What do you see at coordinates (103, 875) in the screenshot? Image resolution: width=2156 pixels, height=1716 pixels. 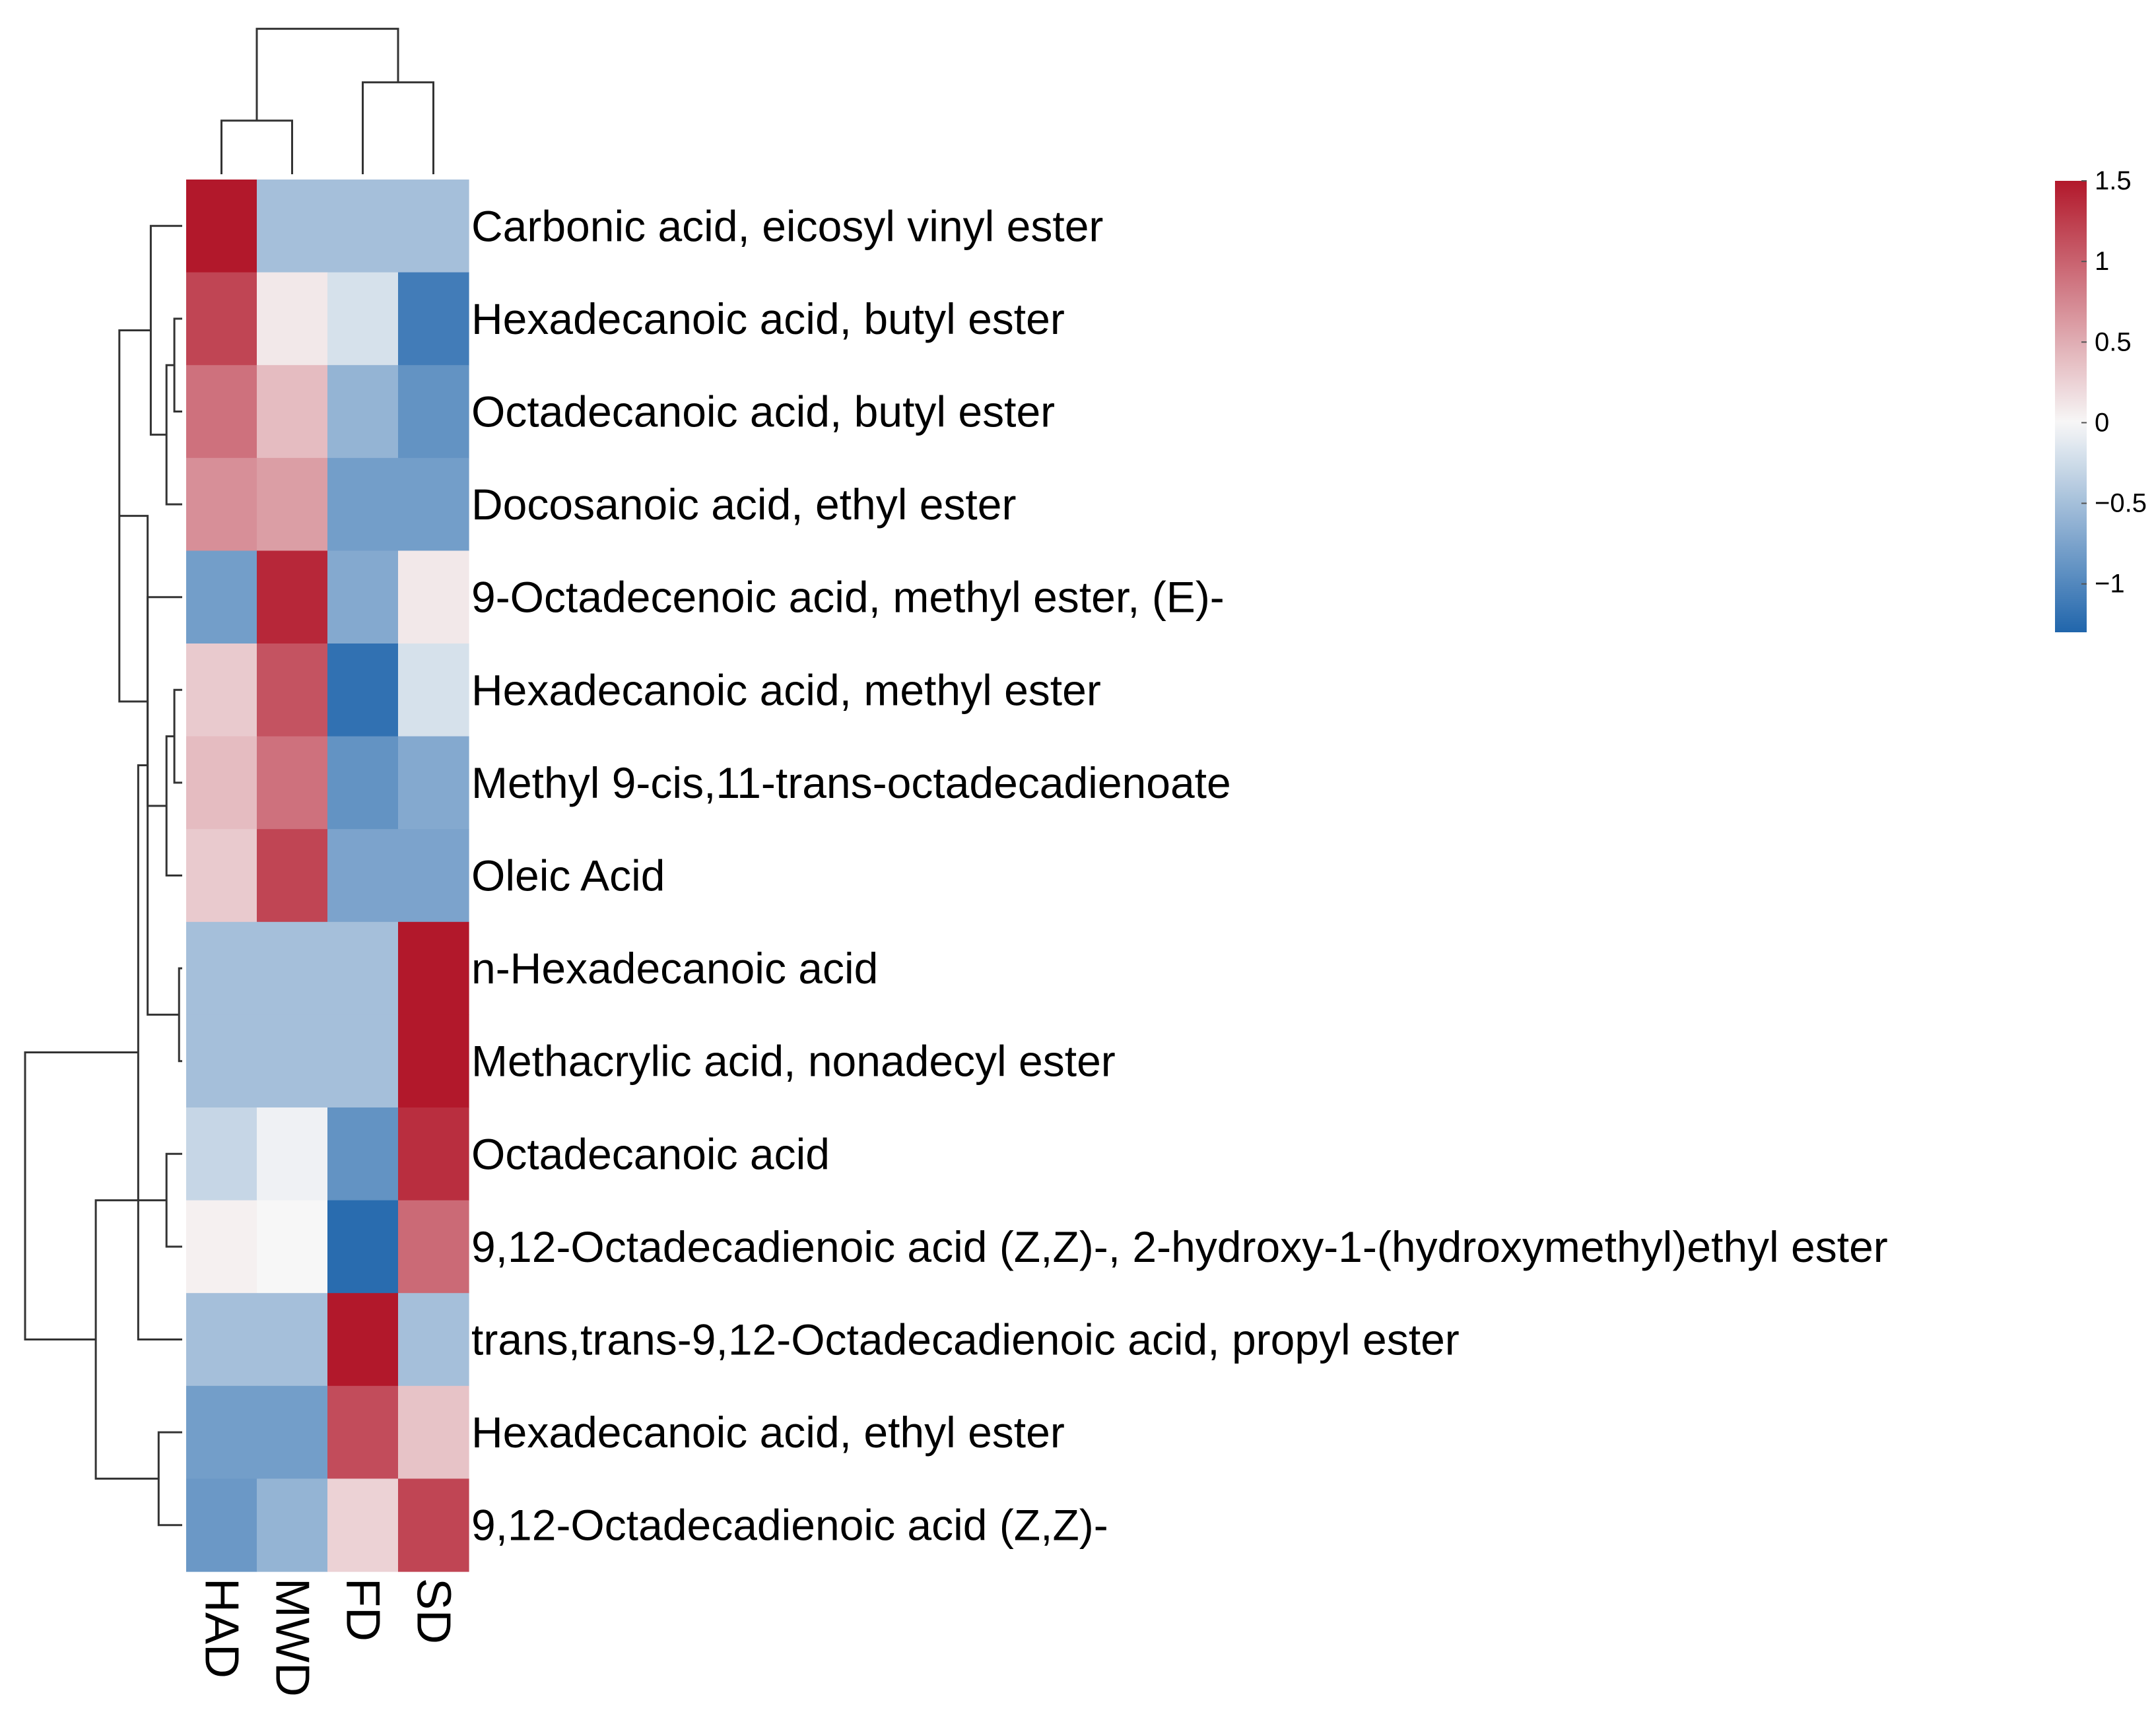 I see `row-dendrogram` at bounding box center [103, 875].